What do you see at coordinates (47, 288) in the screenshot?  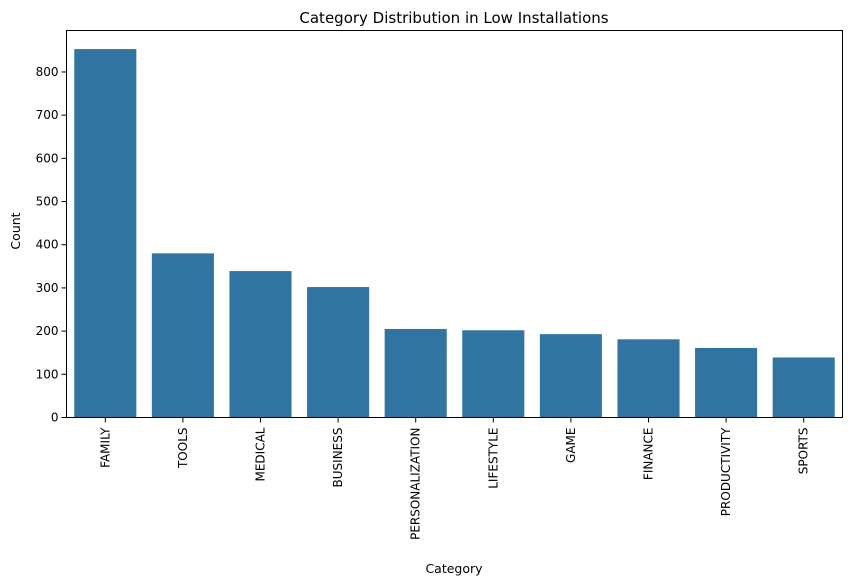 I see `y-tick-label: 300` at bounding box center [47, 288].